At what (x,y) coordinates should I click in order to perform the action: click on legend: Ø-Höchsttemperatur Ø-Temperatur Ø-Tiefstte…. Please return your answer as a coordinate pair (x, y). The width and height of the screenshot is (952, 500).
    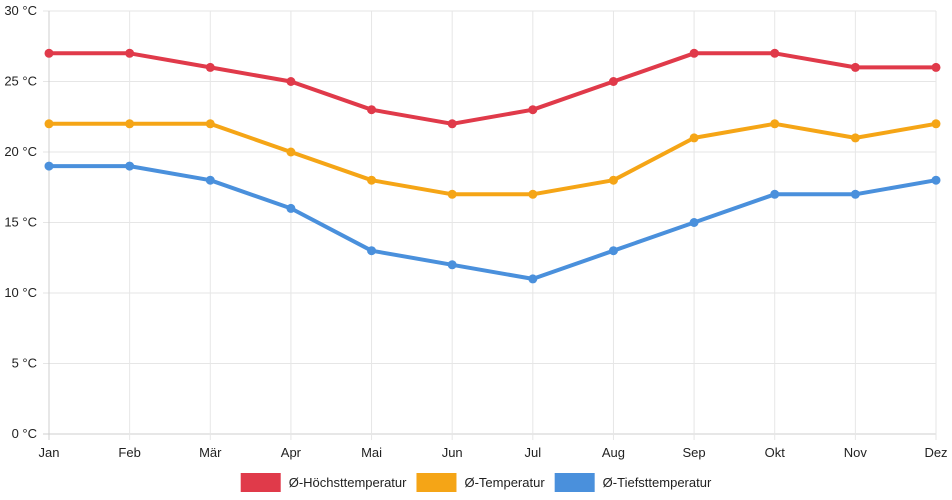
    Looking at the image, I should click on (476, 482).